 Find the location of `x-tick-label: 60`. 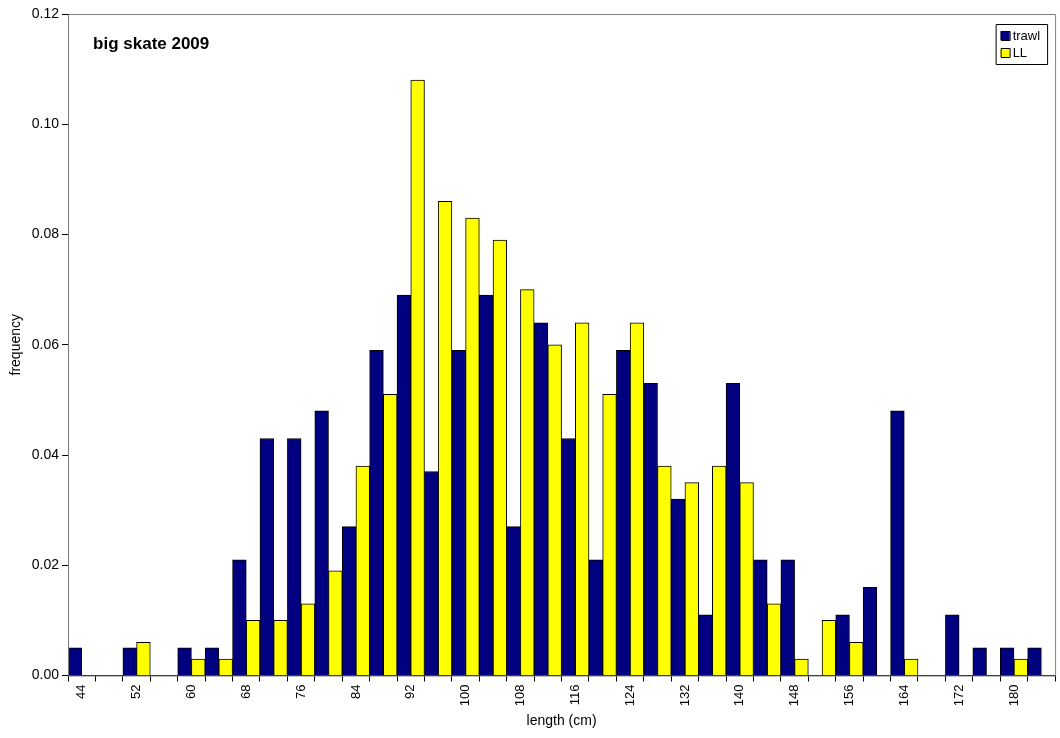

x-tick-label: 60 is located at coordinates (191, 691).